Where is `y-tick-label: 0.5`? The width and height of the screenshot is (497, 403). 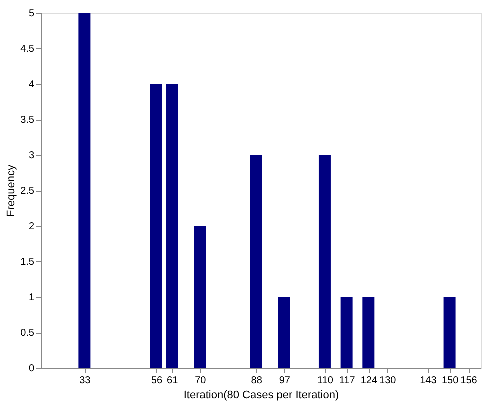 y-tick-label: 0.5 is located at coordinates (27, 333).